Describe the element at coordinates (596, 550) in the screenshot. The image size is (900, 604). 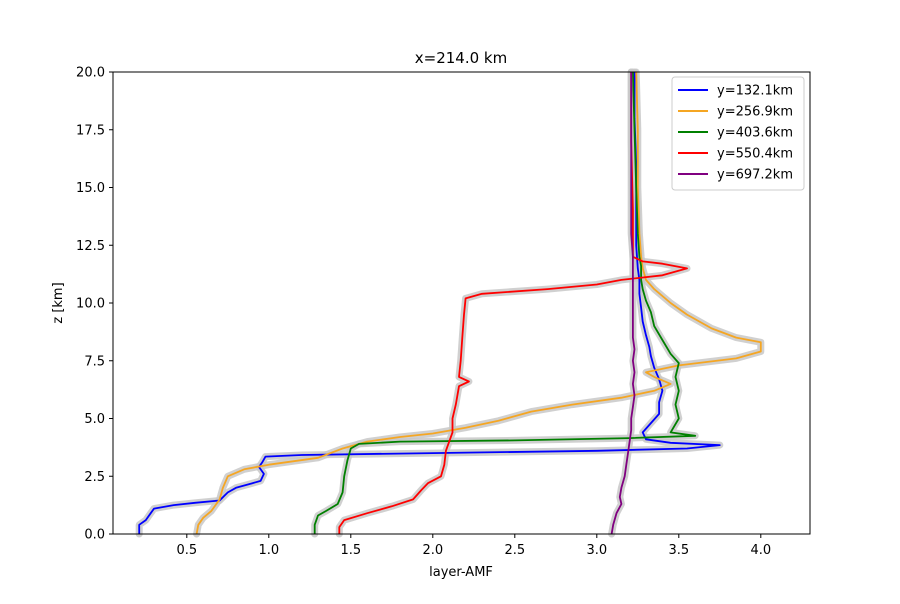
I see `x-tick-label: 3.0` at that location.